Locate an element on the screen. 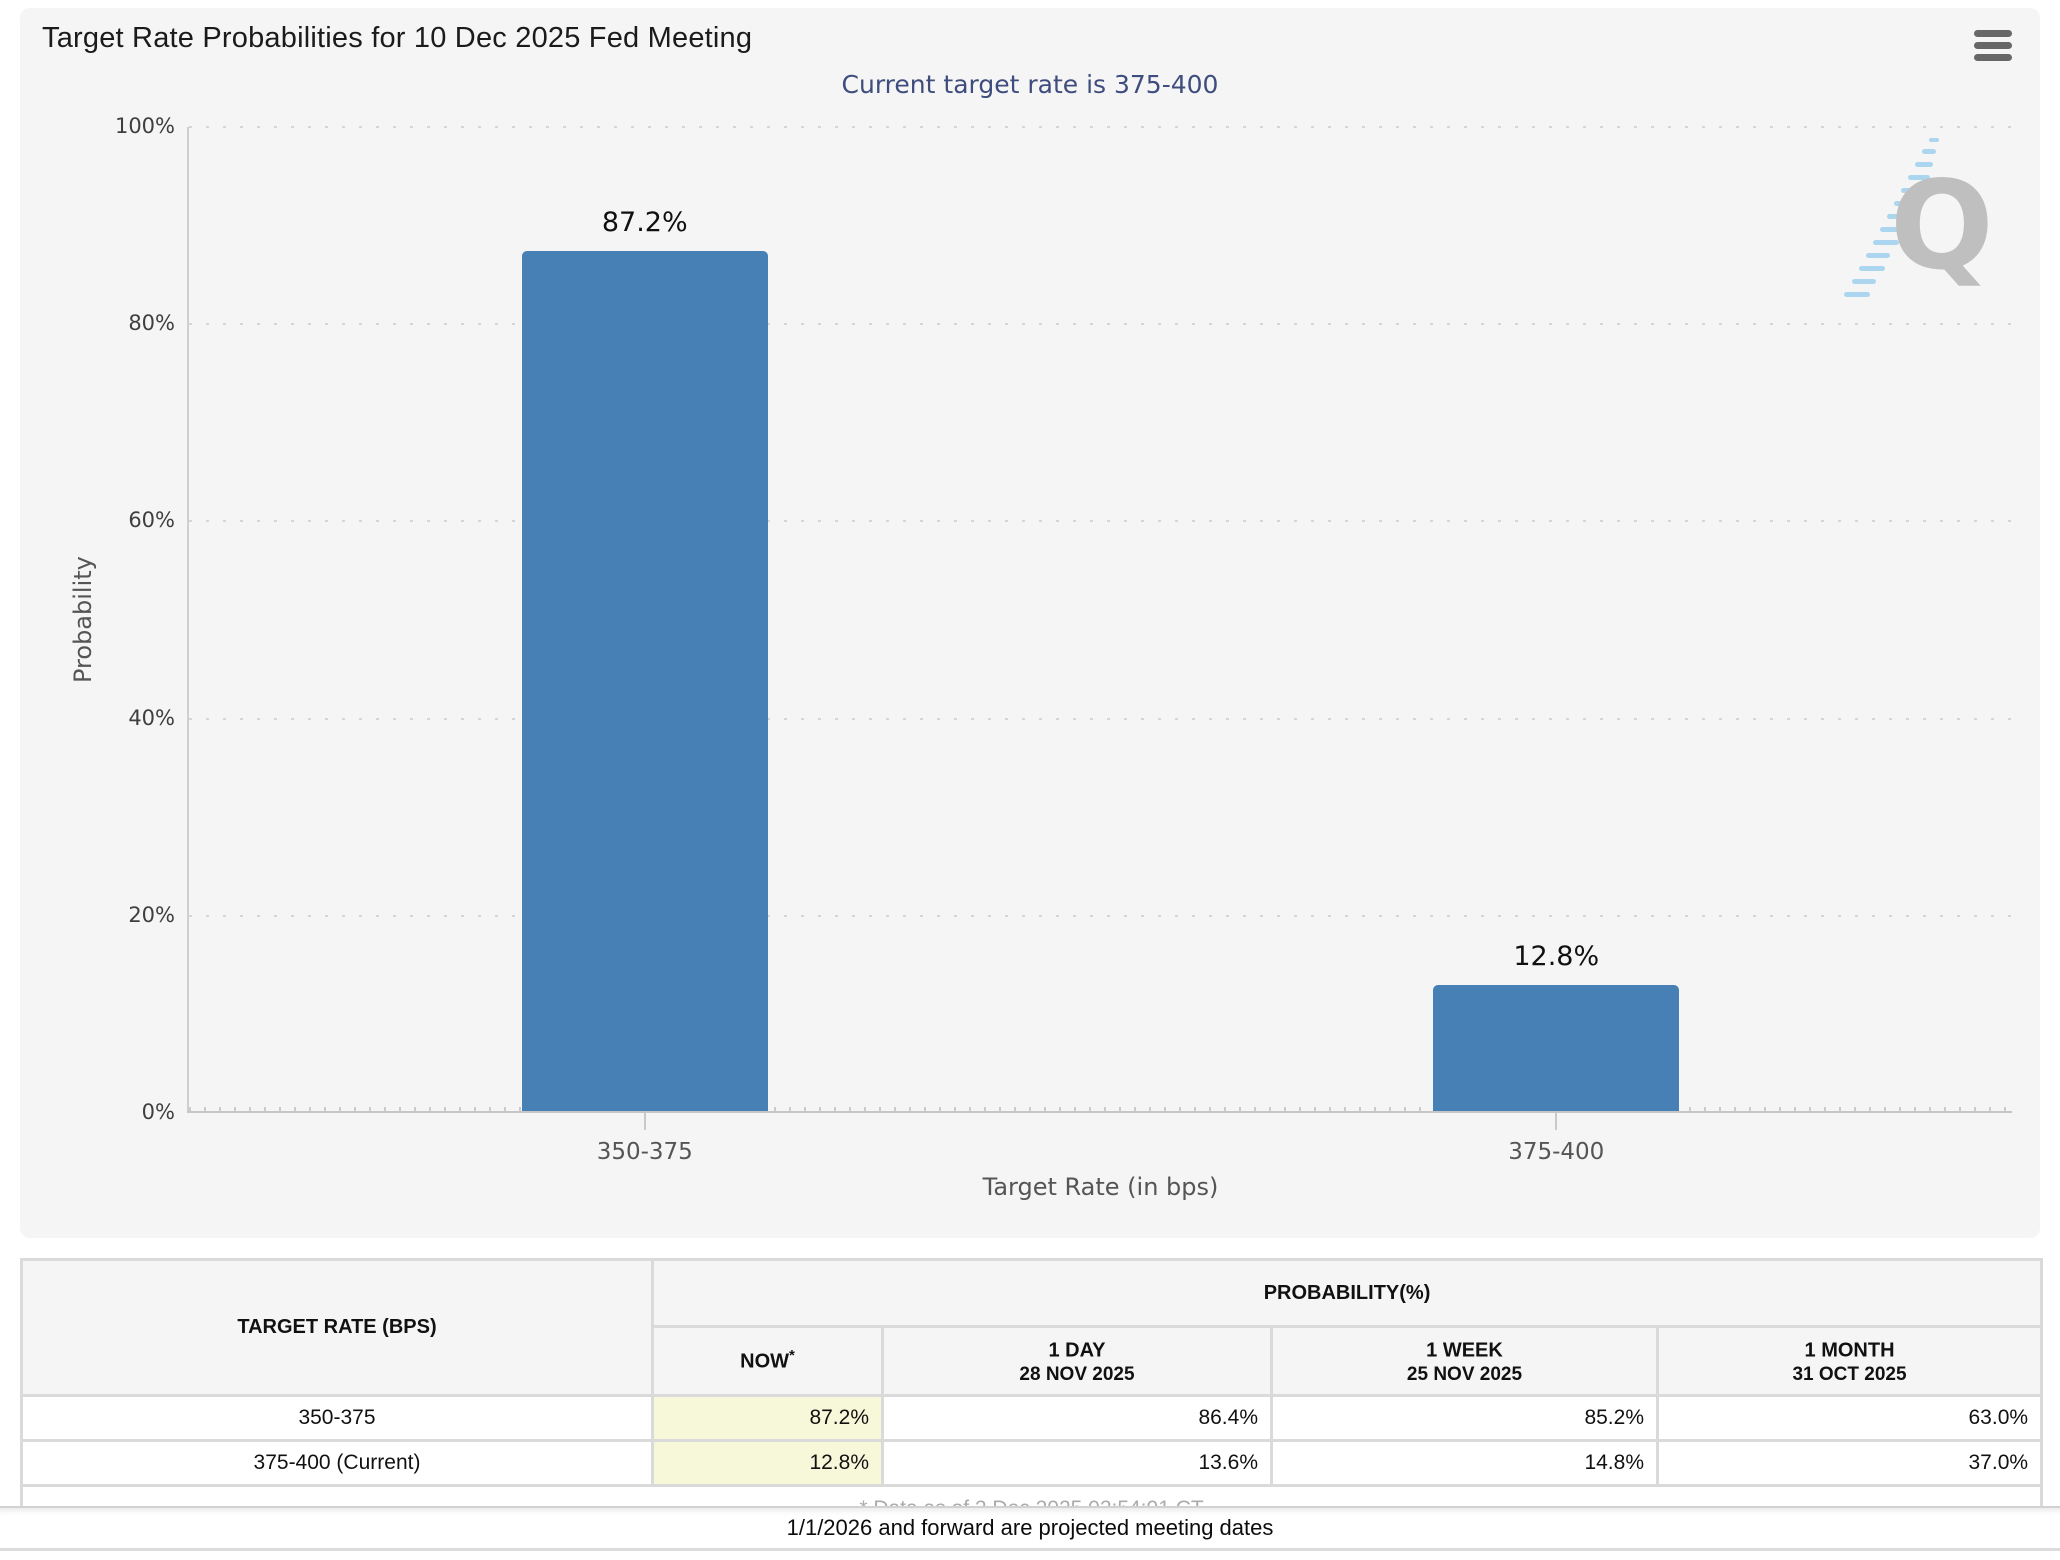 This screenshot has width=2060, height=1560. quikstrike-logo-icon: Q is located at coordinates (1918, 217).